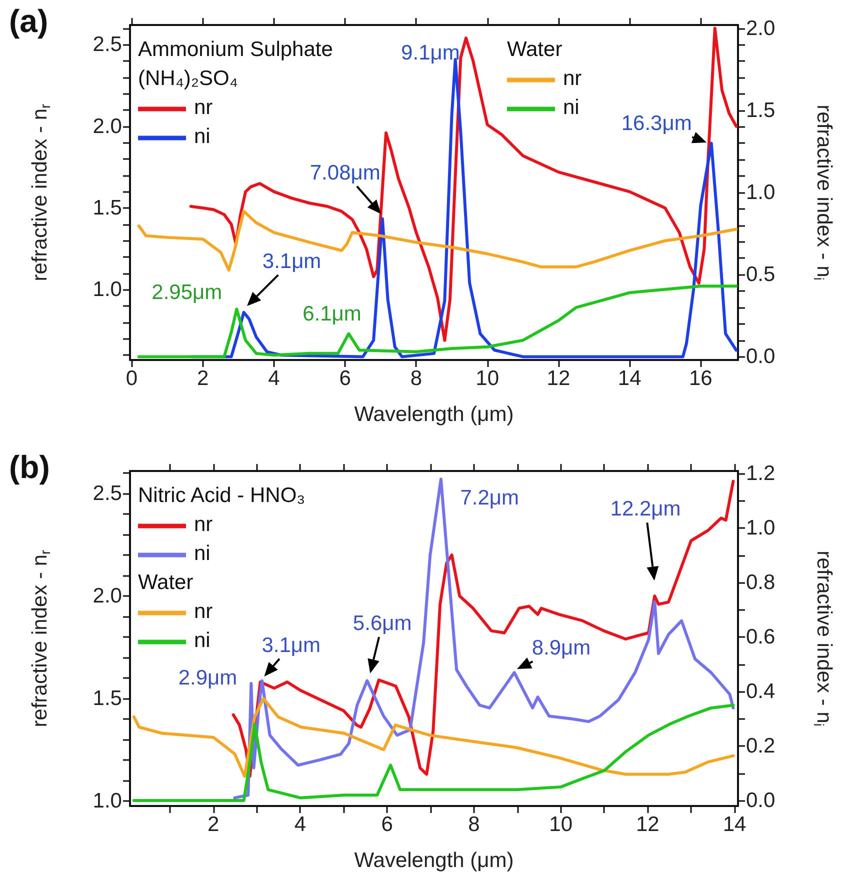  Describe the element at coordinates (761, 110) in the screenshot. I see `y2-tick-label: 1.5` at that location.